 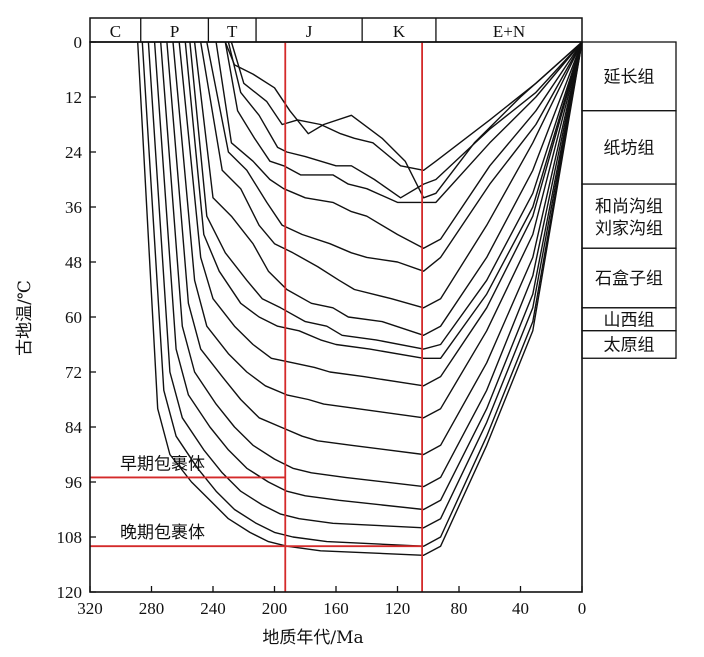 What do you see at coordinates (309, 31) in the screenshot?
I see `period-label: J` at bounding box center [309, 31].